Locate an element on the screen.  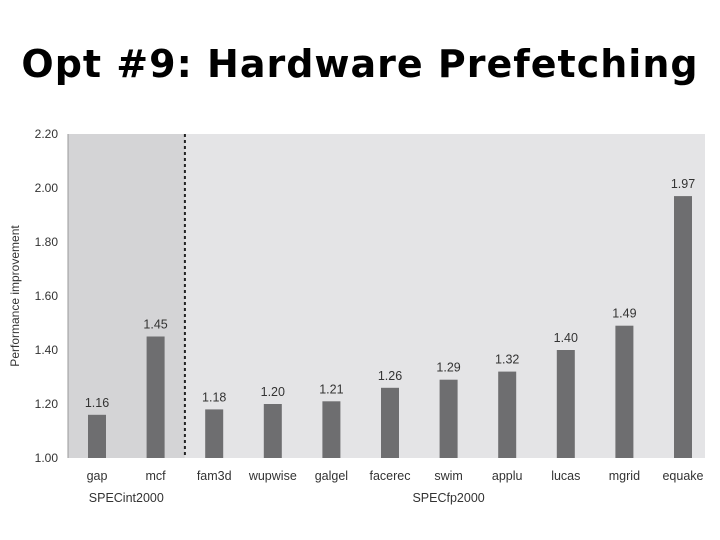
y-tick-label: 2.20 is located at coordinates (47, 134).